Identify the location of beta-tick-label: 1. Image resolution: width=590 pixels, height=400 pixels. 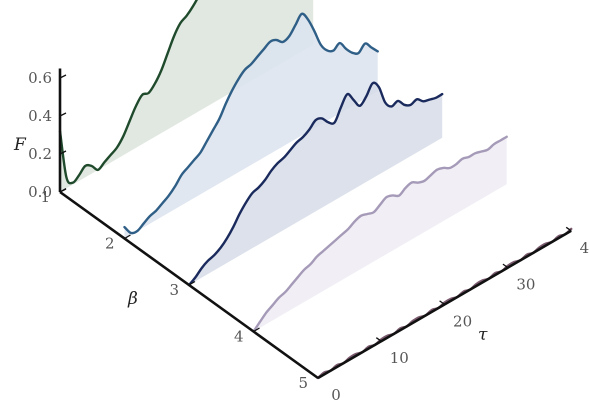
(45, 197).